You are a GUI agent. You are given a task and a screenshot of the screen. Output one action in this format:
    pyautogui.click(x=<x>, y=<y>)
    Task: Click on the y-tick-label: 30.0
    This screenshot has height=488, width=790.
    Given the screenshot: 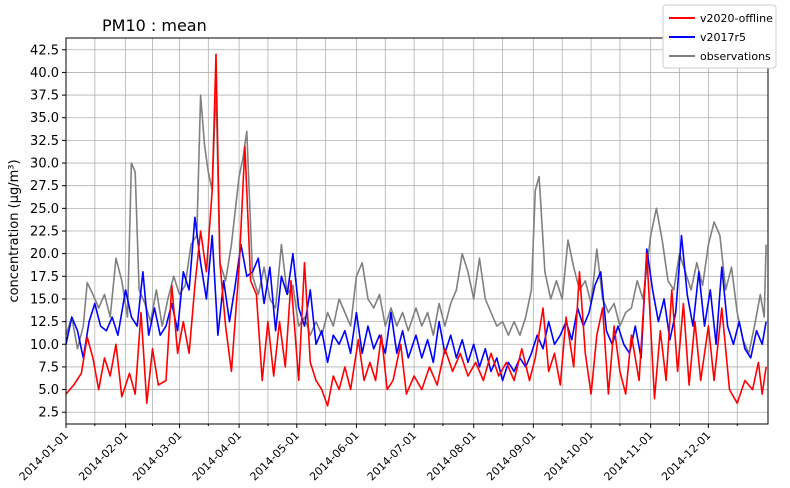 What is the action you would take?
    pyautogui.click(x=44, y=164)
    